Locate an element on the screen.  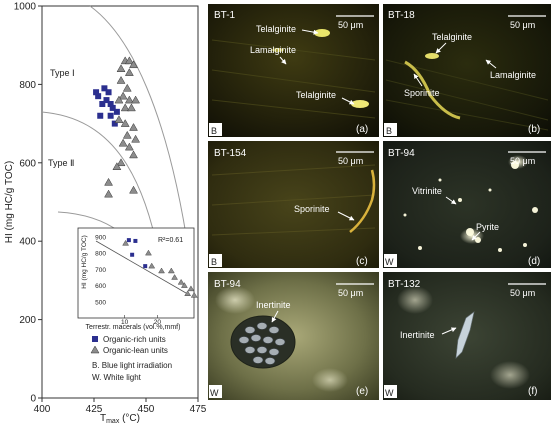
inset-y-tick-label: 800 is located at coordinates (100, 254).